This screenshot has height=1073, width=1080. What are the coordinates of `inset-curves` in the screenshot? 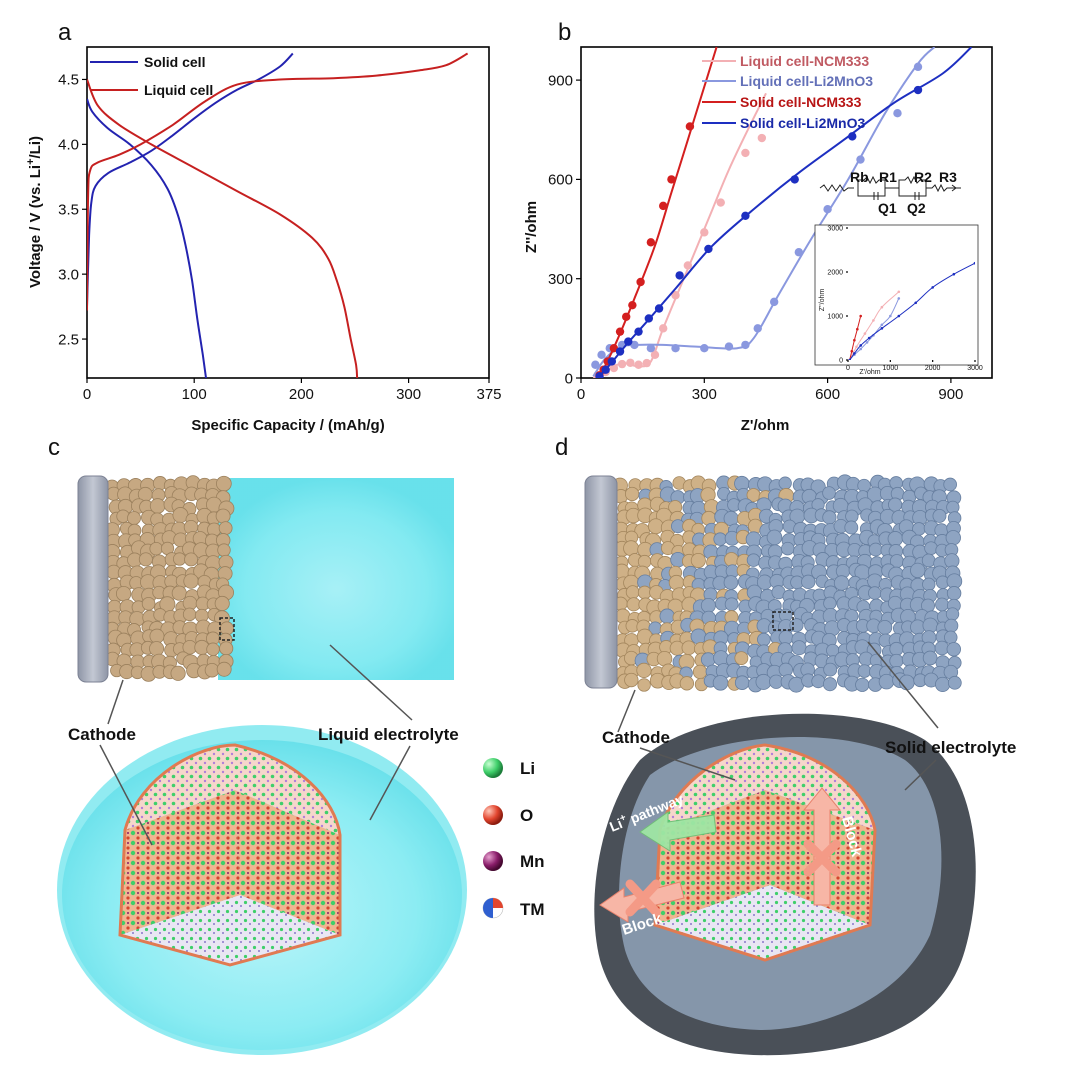 It's located at (911, 310).